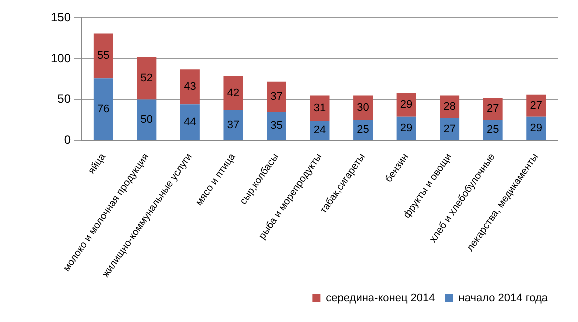 Image resolution: width=578 pixels, height=322 pixels. What do you see at coordinates (381, 298) in the screenshot?
I see `legend-label: середина-конец 2014` at bounding box center [381, 298].